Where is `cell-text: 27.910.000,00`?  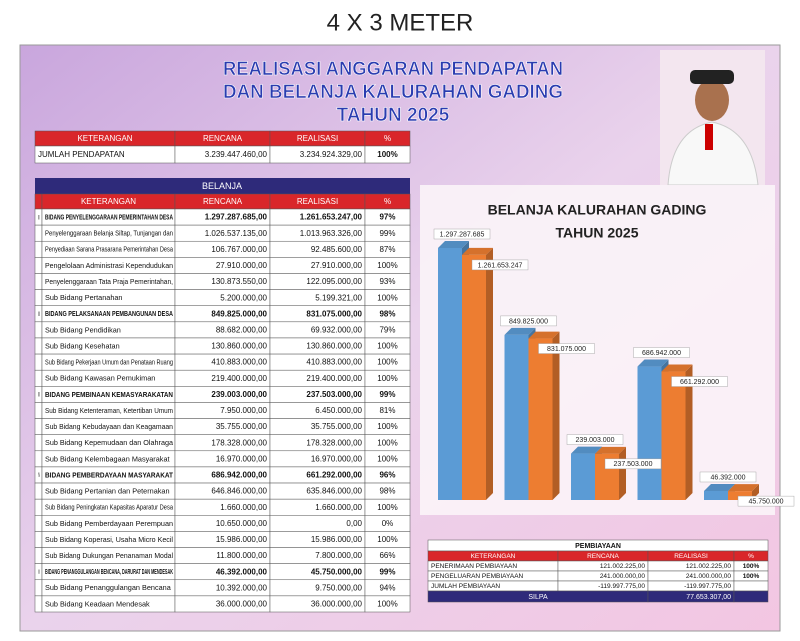
cell-text: 27.910.000,00 is located at coordinates (242, 265).